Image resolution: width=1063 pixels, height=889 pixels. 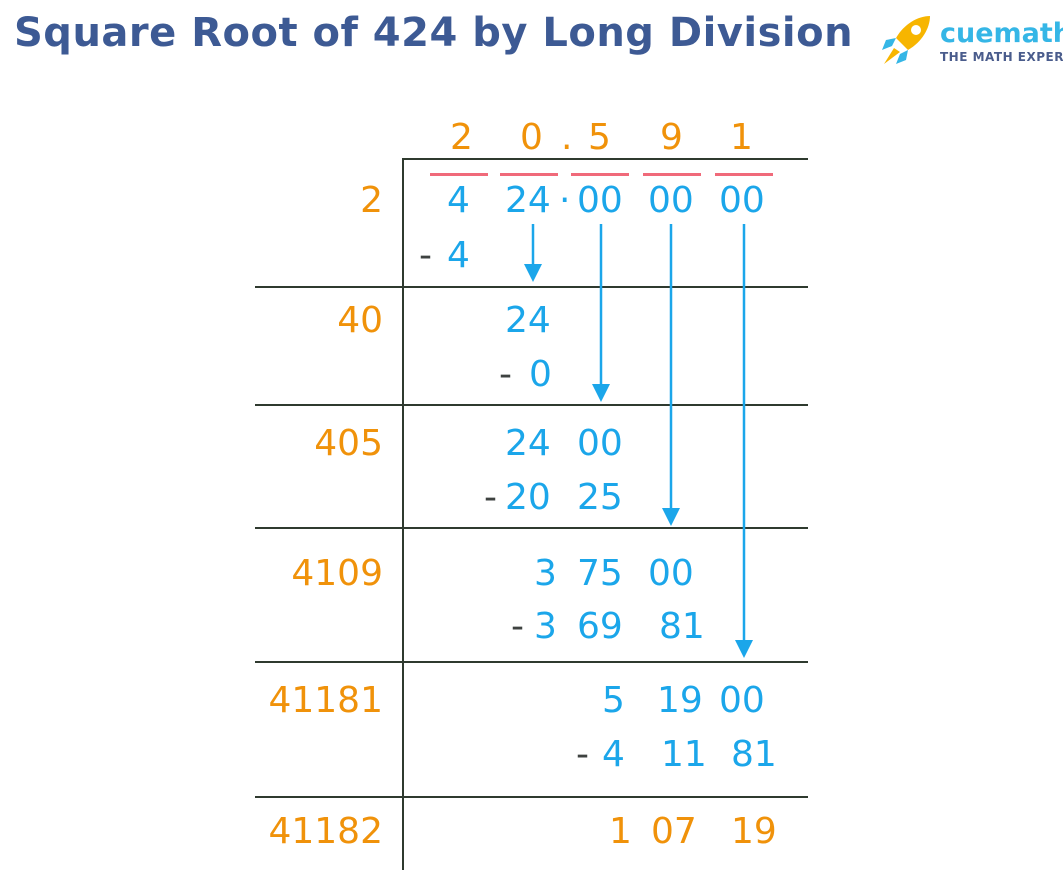 I want to click on step-4-value-c: 00, so click(x=671, y=573).